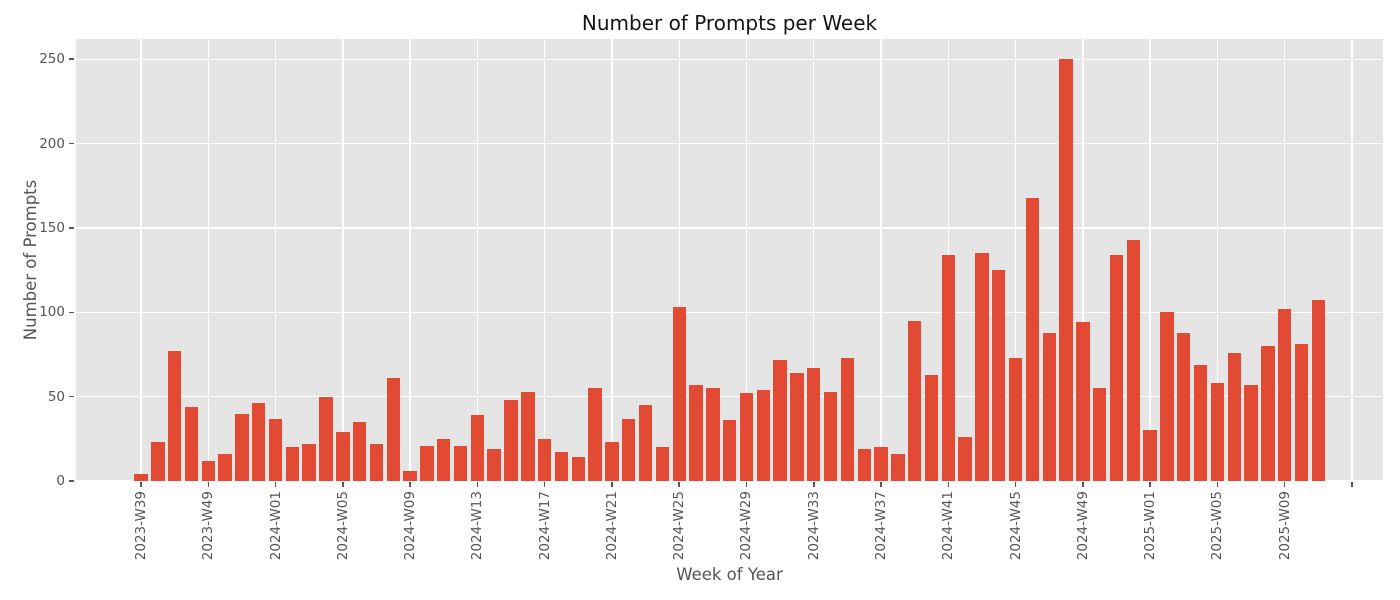 Image resolution: width=1400 pixels, height=600 pixels. Describe the element at coordinates (141, 526) in the screenshot. I see `x-tick-label: 2023-W39` at that location.